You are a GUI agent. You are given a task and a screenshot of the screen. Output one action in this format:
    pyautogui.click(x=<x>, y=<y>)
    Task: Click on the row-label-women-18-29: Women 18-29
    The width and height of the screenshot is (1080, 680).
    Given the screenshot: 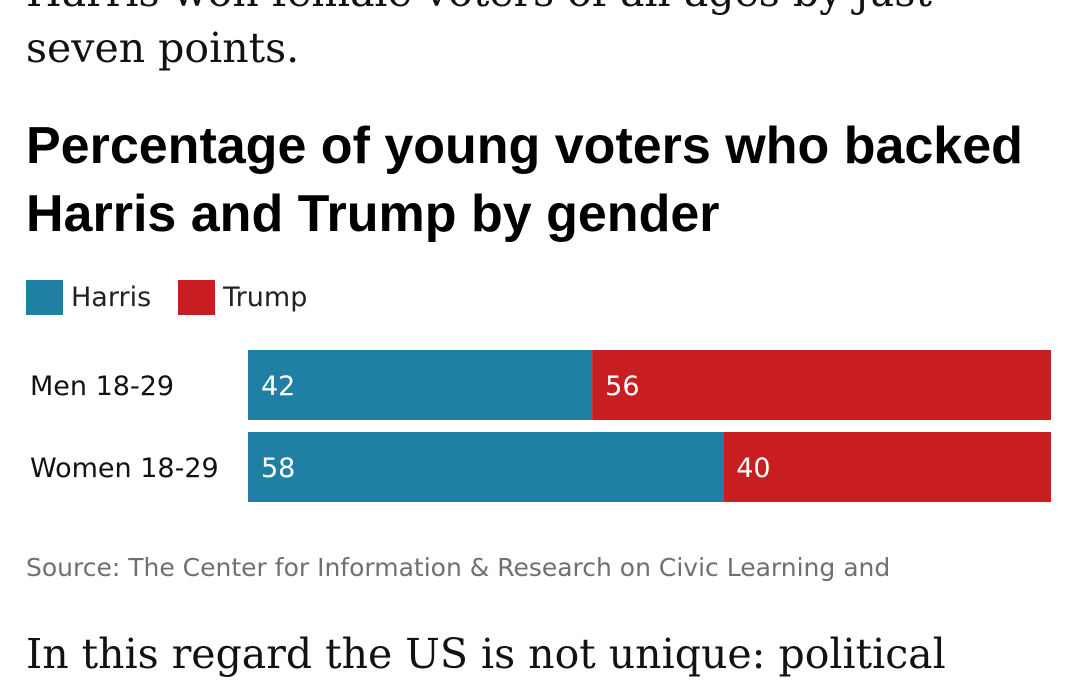 What is the action you would take?
    pyautogui.click(x=124, y=468)
    